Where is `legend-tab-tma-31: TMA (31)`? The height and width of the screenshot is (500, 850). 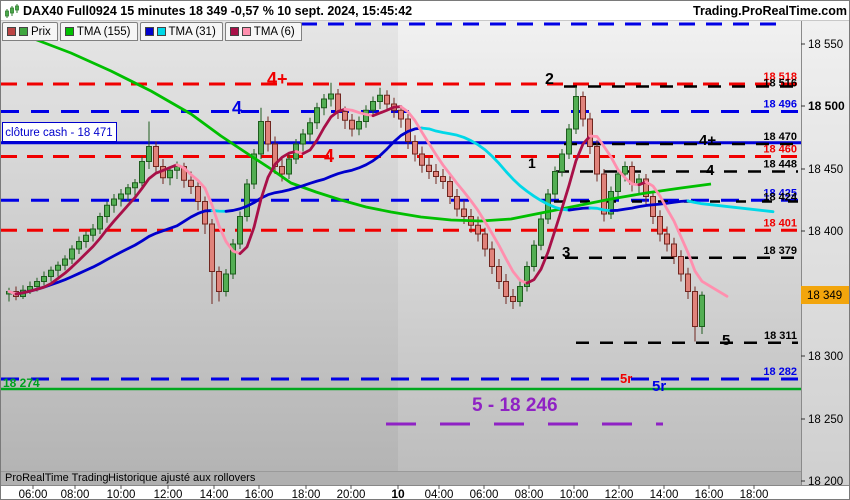 legend-tab-tma-31: TMA (31) is located at coordinates (181, 31).